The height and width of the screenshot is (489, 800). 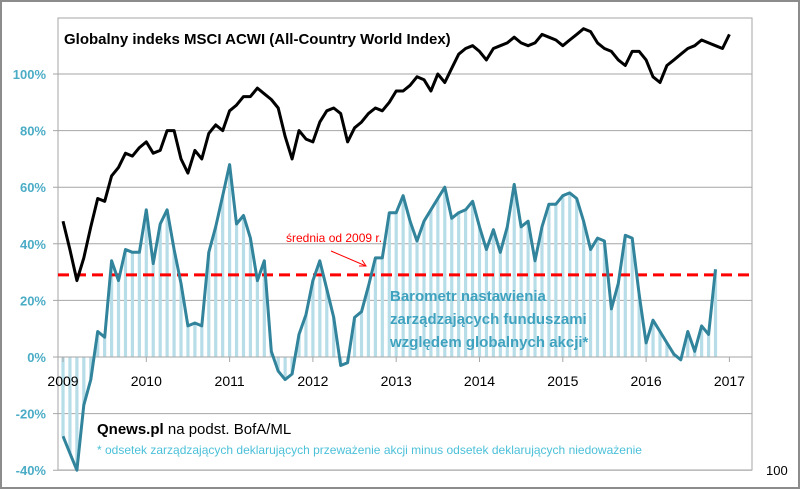 What do you see at coordinates (33, 187) in the screenshot?
I see `y-tick-label: 60%` at bounding box center [33, 187].